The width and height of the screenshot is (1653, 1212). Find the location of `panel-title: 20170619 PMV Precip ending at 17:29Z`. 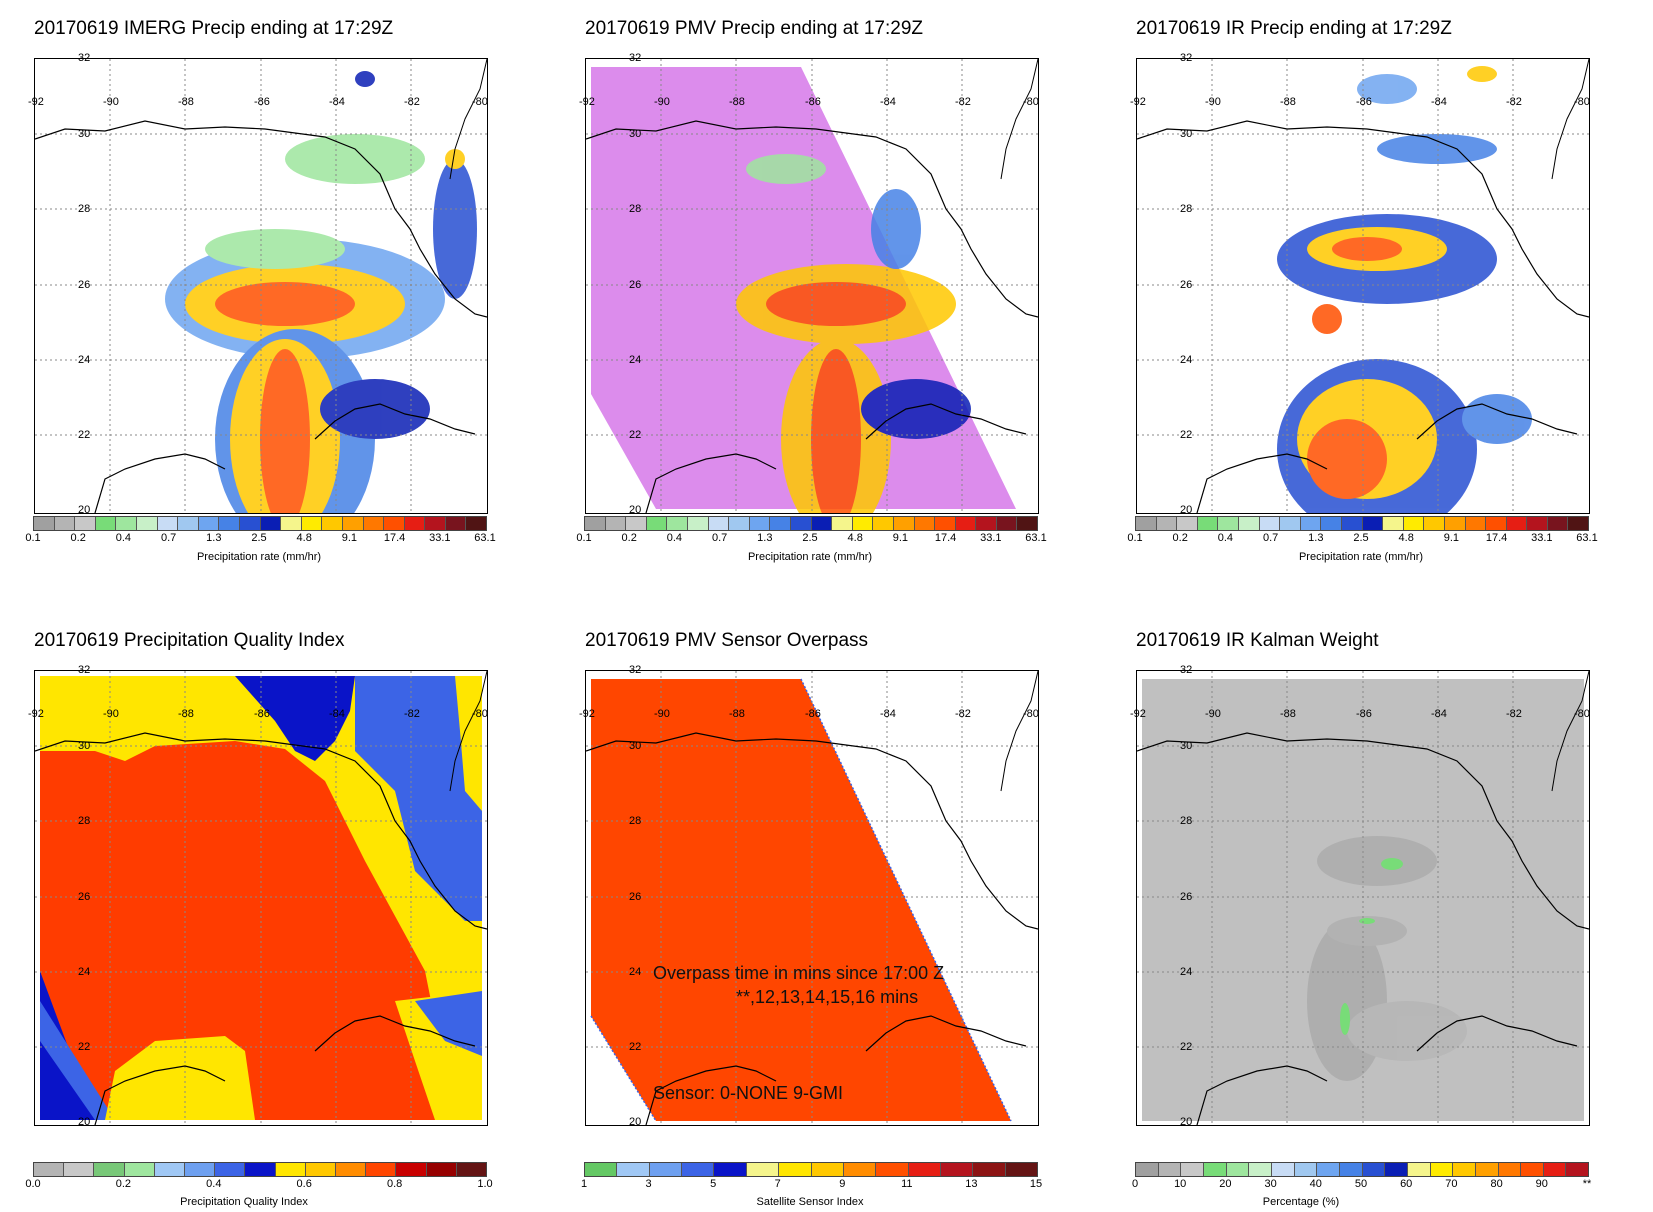

panel-title: 20170619 PMV Precip ending at 17:29Z is located at coordinates (754, 28).